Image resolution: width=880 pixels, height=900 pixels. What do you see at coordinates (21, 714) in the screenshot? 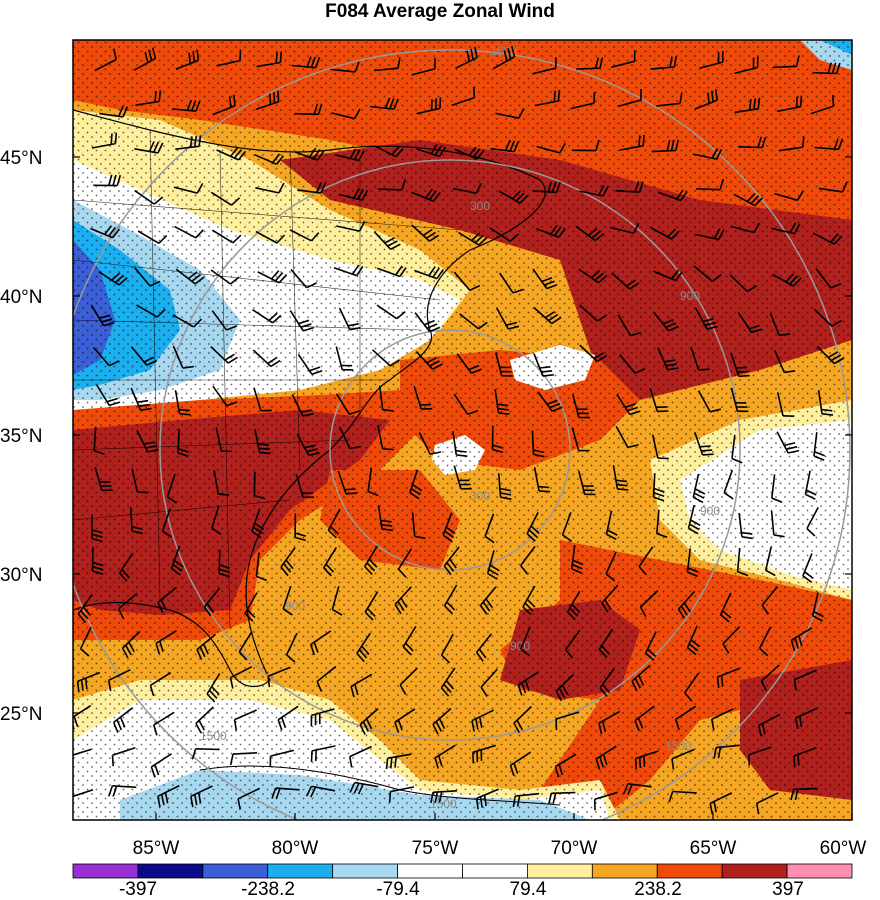
I see `lat-label: 25°N` at bounding box center [21, 714].